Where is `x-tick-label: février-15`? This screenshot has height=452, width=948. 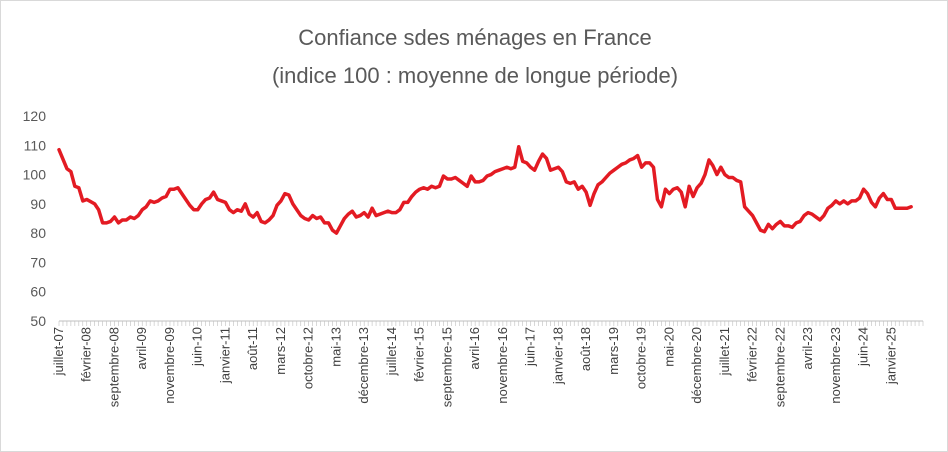 x-tick-label: février-15 is located at coordinates (419, 354).